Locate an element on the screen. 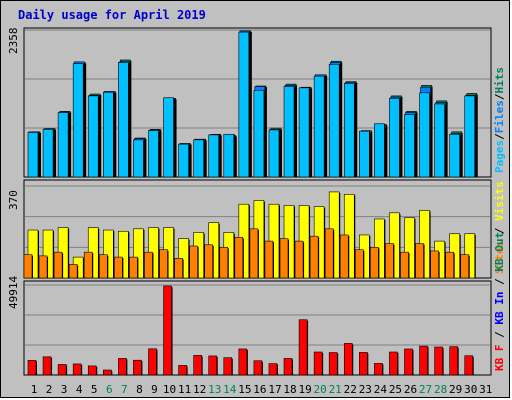  x-tick-label: 17 is located at coordinates (274, 389).